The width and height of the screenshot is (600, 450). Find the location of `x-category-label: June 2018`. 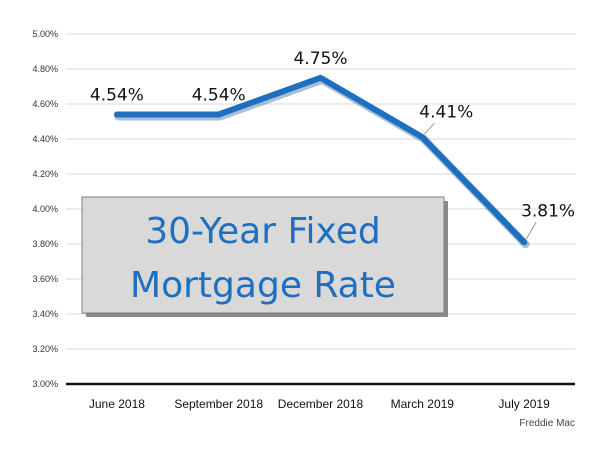

x-category-label: June 2018 is located at coordinates (117, 404).